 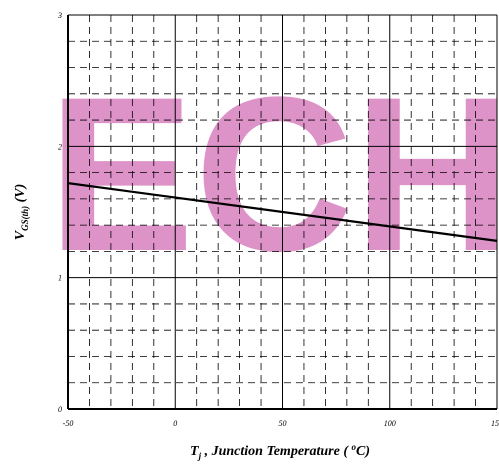 What do you see at coordinates (59, 15) in the screenshot?
I see `y-tick-label: 3` at bounding box center [59, 15].